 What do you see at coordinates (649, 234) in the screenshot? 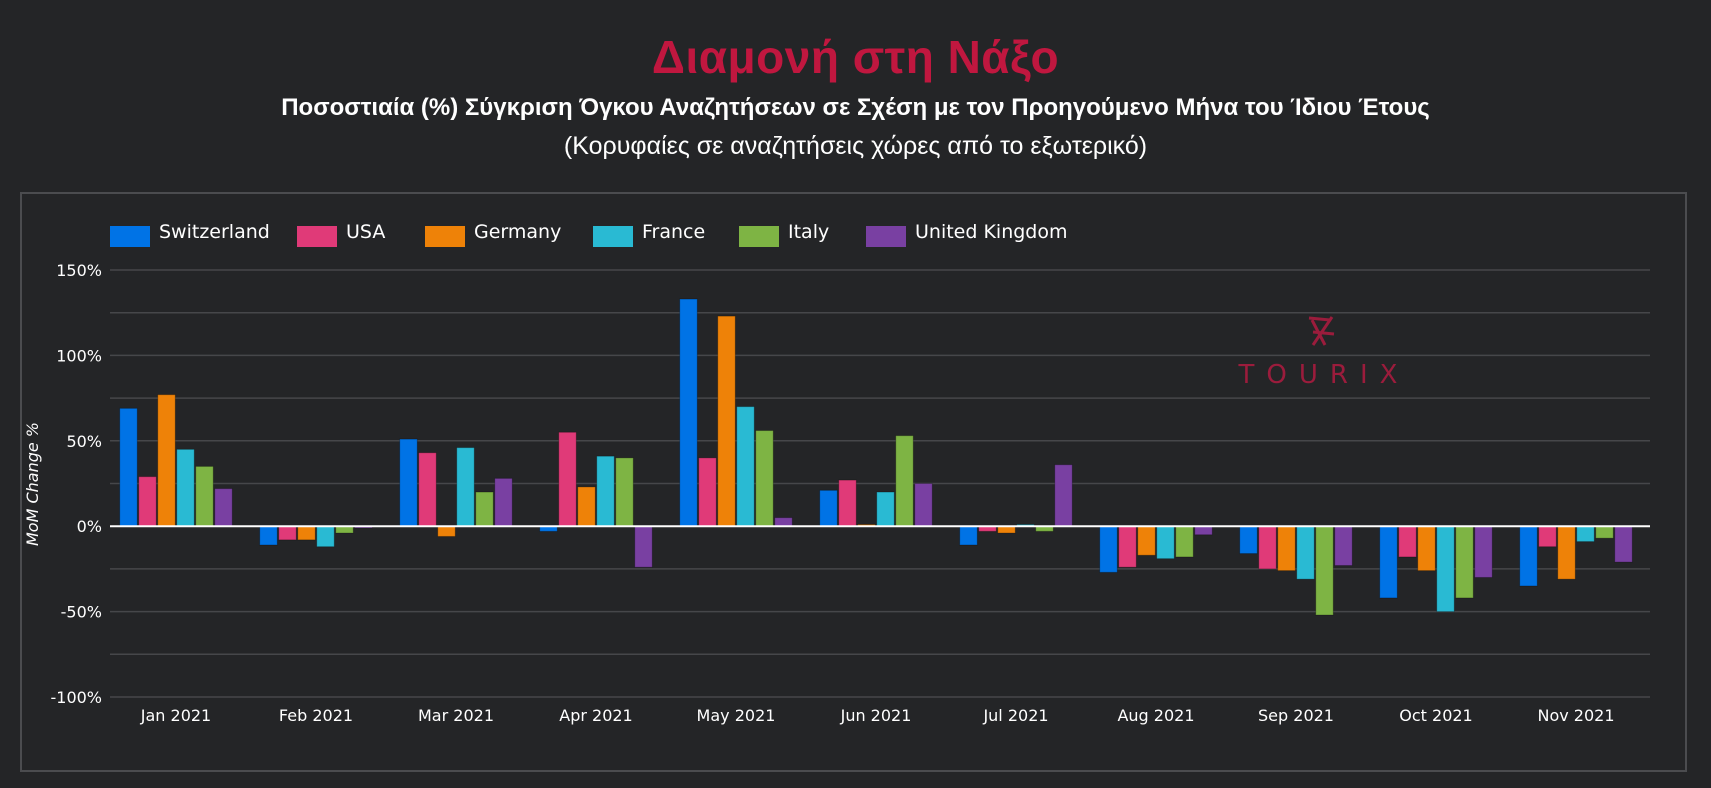
I see `legend-item-france: France` at bounding box center [649, 234].